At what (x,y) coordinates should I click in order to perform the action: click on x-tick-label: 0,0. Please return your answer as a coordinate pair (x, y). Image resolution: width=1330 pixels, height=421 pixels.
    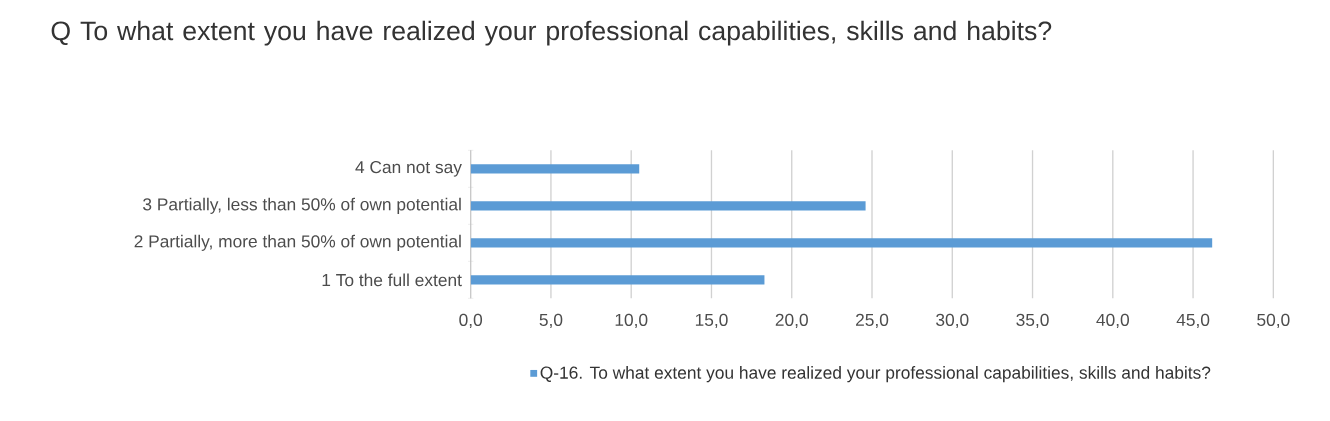
    Looking at the image, I should click on (471, 321).